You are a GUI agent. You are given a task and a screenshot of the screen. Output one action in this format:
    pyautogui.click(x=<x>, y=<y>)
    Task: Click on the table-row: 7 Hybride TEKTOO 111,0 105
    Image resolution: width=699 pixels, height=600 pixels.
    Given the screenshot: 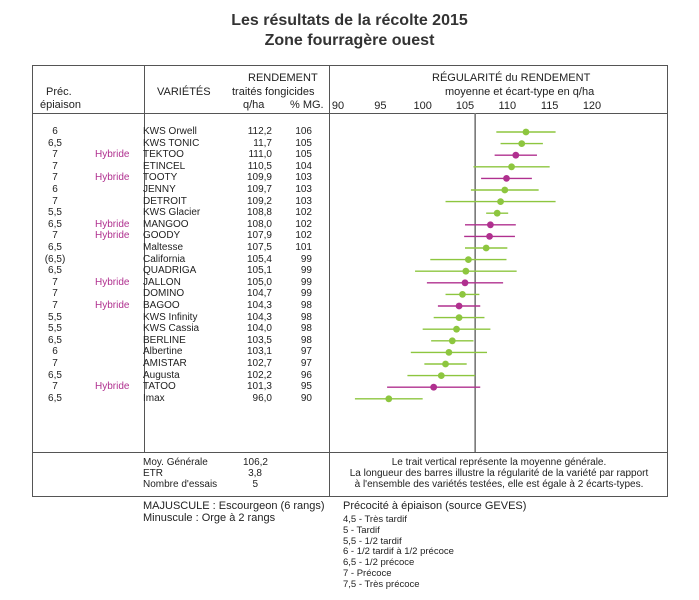 What is the action you would take?
    pyautogui.click(x=165, y=155)
    